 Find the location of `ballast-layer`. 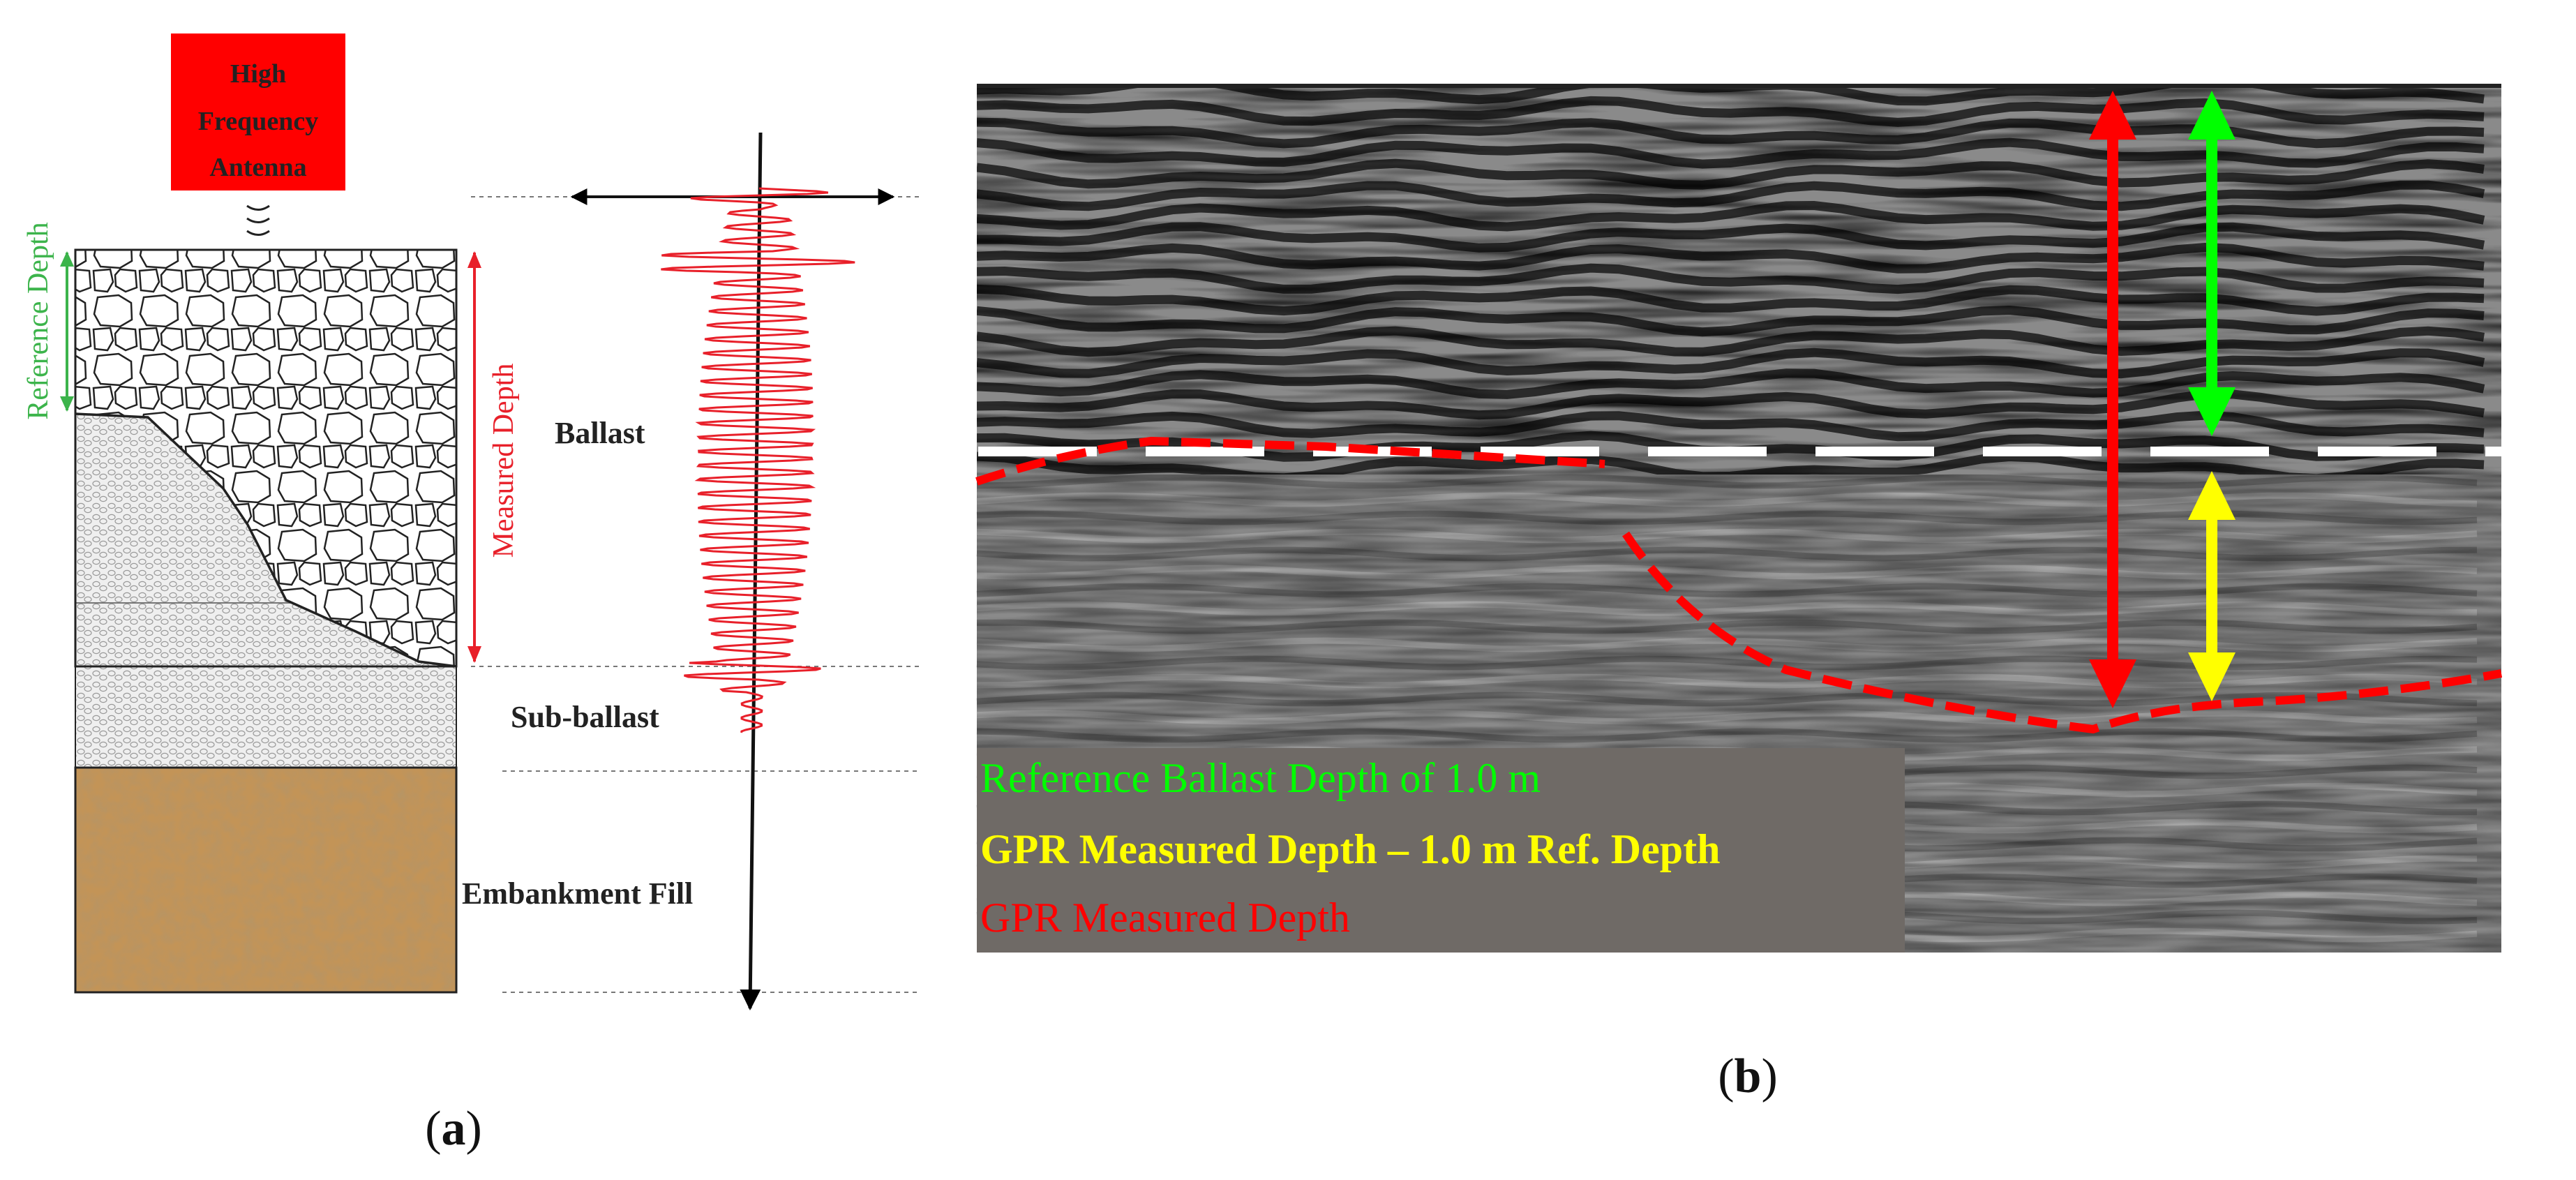

ballast-layer is located at coordinates (265, 458).